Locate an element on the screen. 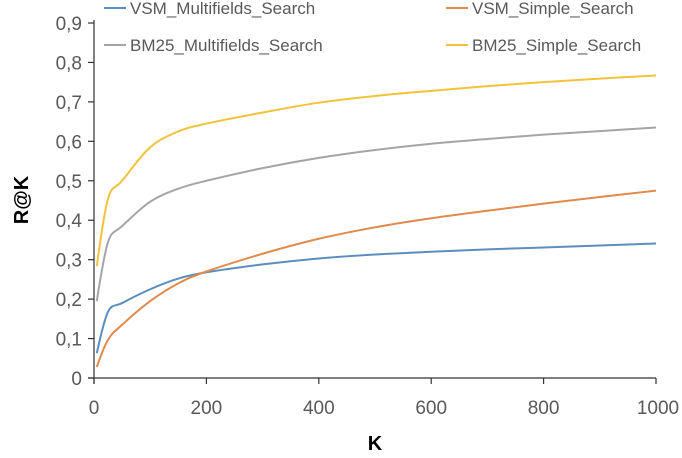 This screenshot has width=682, height=458. x-tick-label: 400 is located at coordinates (319, 408).